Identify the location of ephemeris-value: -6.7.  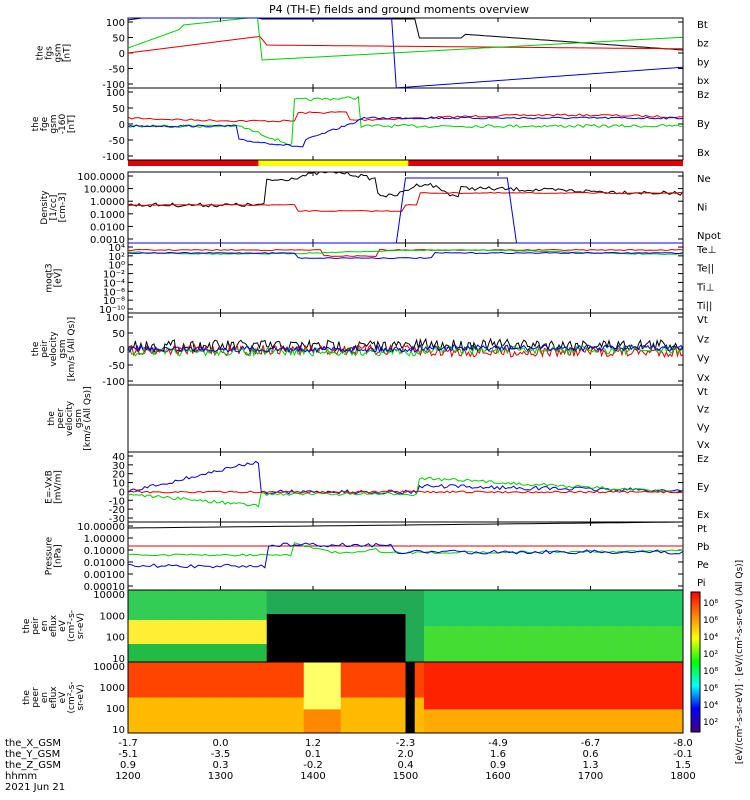
(591, 743).